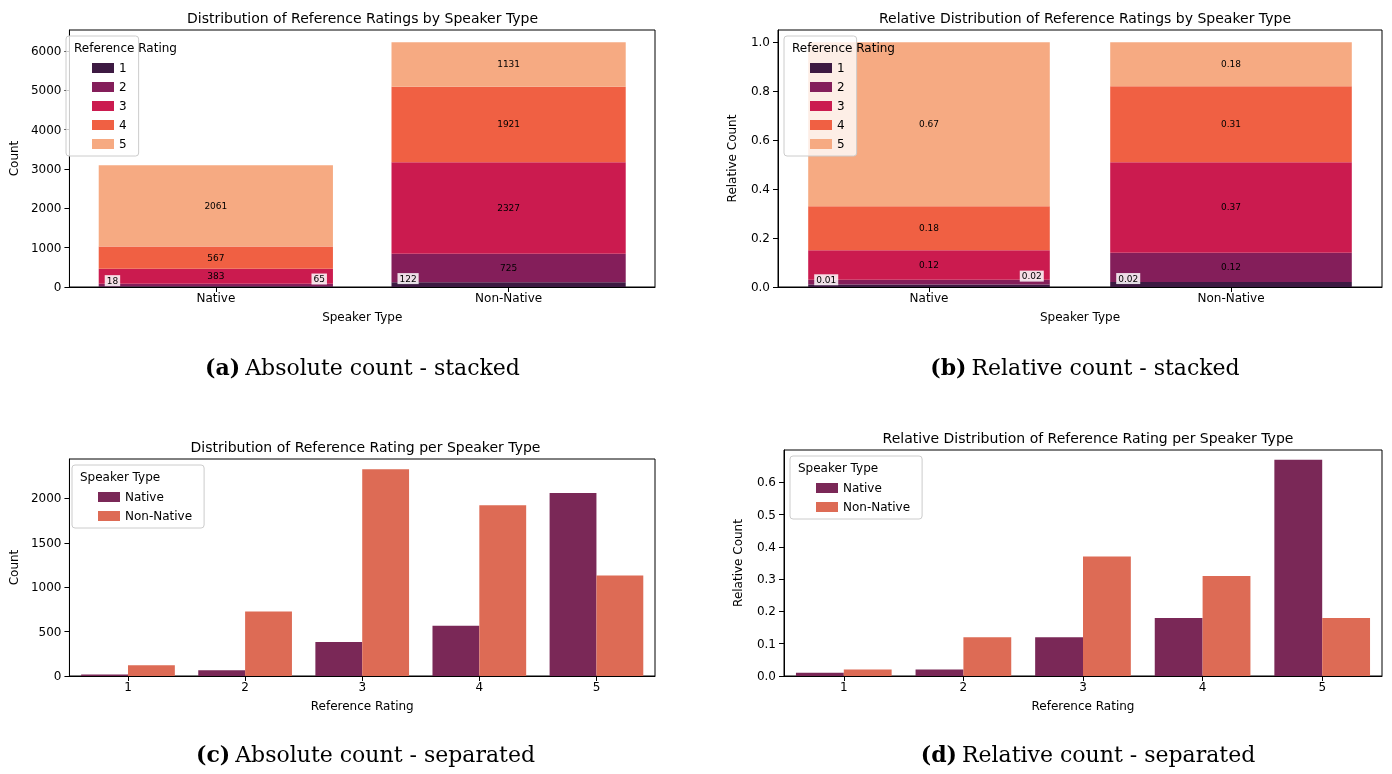 This screenshot has width=1392, height=774. I want to click on y-tick-label: 1500, so click(46, 542).